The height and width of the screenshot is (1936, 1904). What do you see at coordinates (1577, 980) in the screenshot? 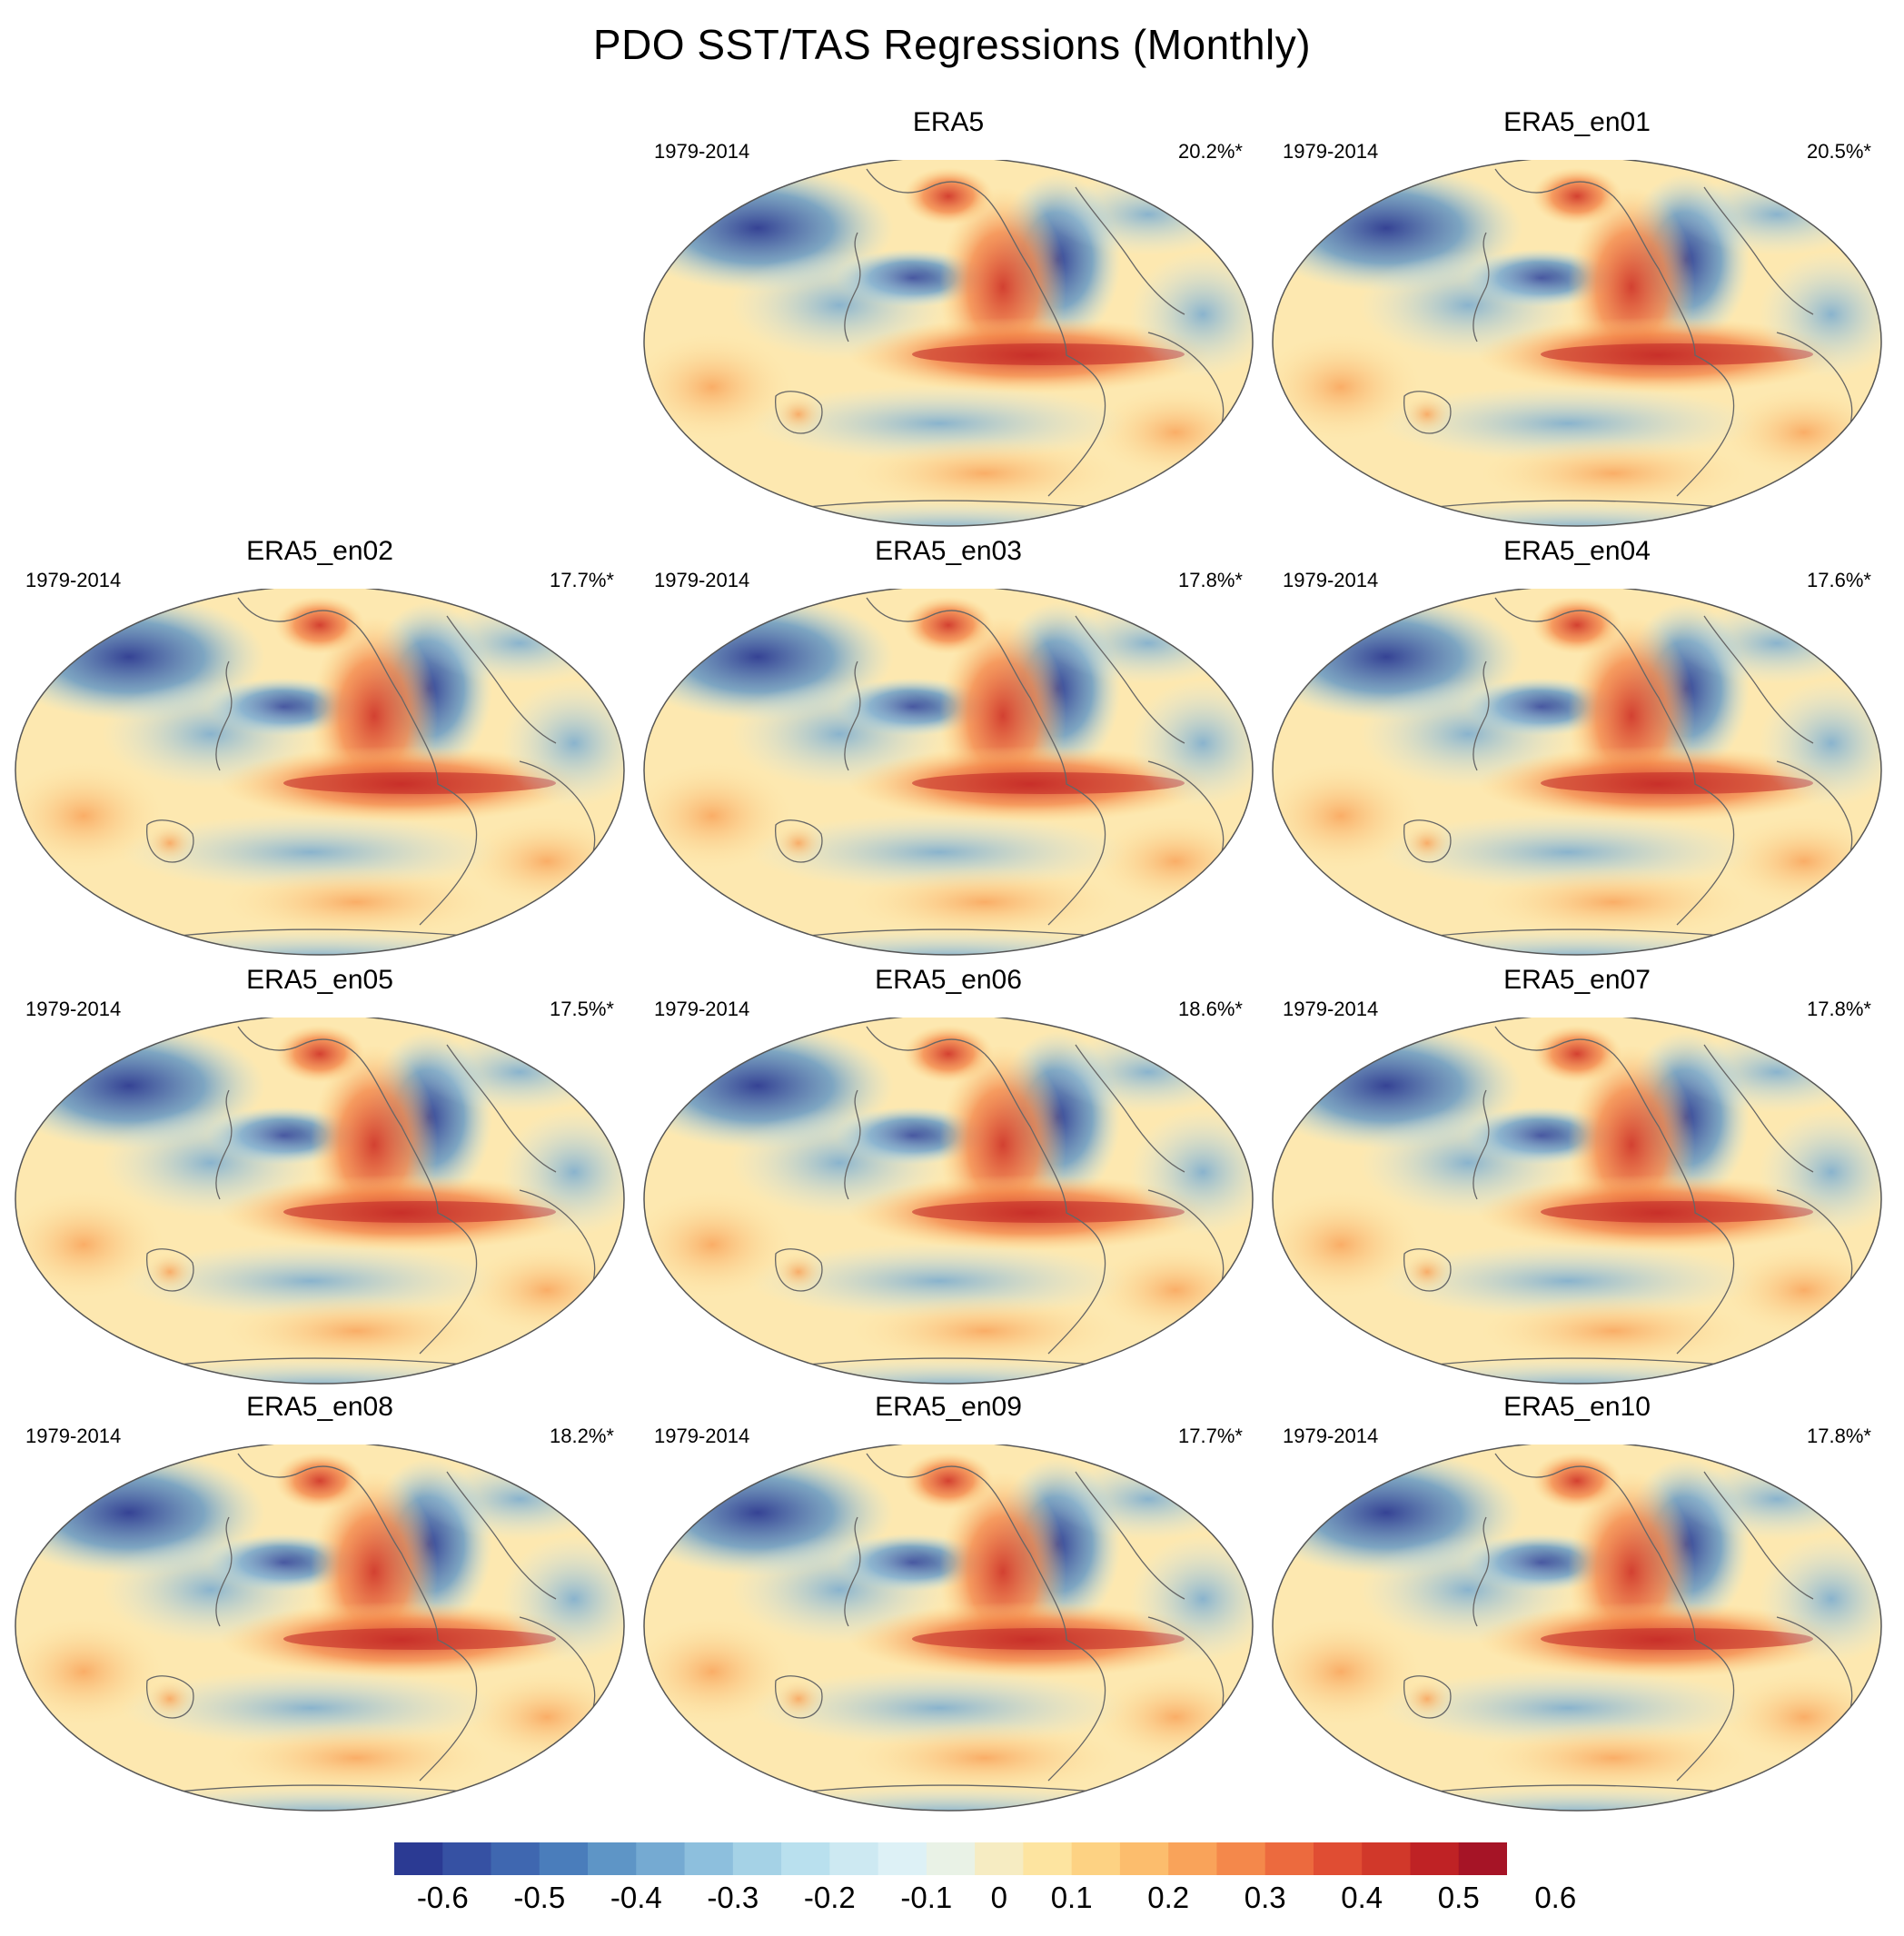
I see `panel-title: ERA5_en07` at bounding box center [1577, 980].